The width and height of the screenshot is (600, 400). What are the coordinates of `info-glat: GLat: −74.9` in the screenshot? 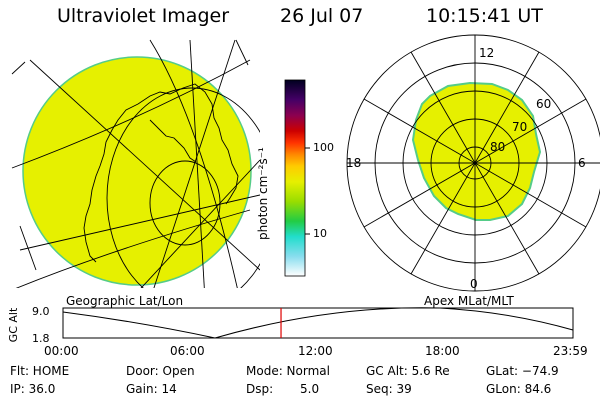 It's located at (522, 371).